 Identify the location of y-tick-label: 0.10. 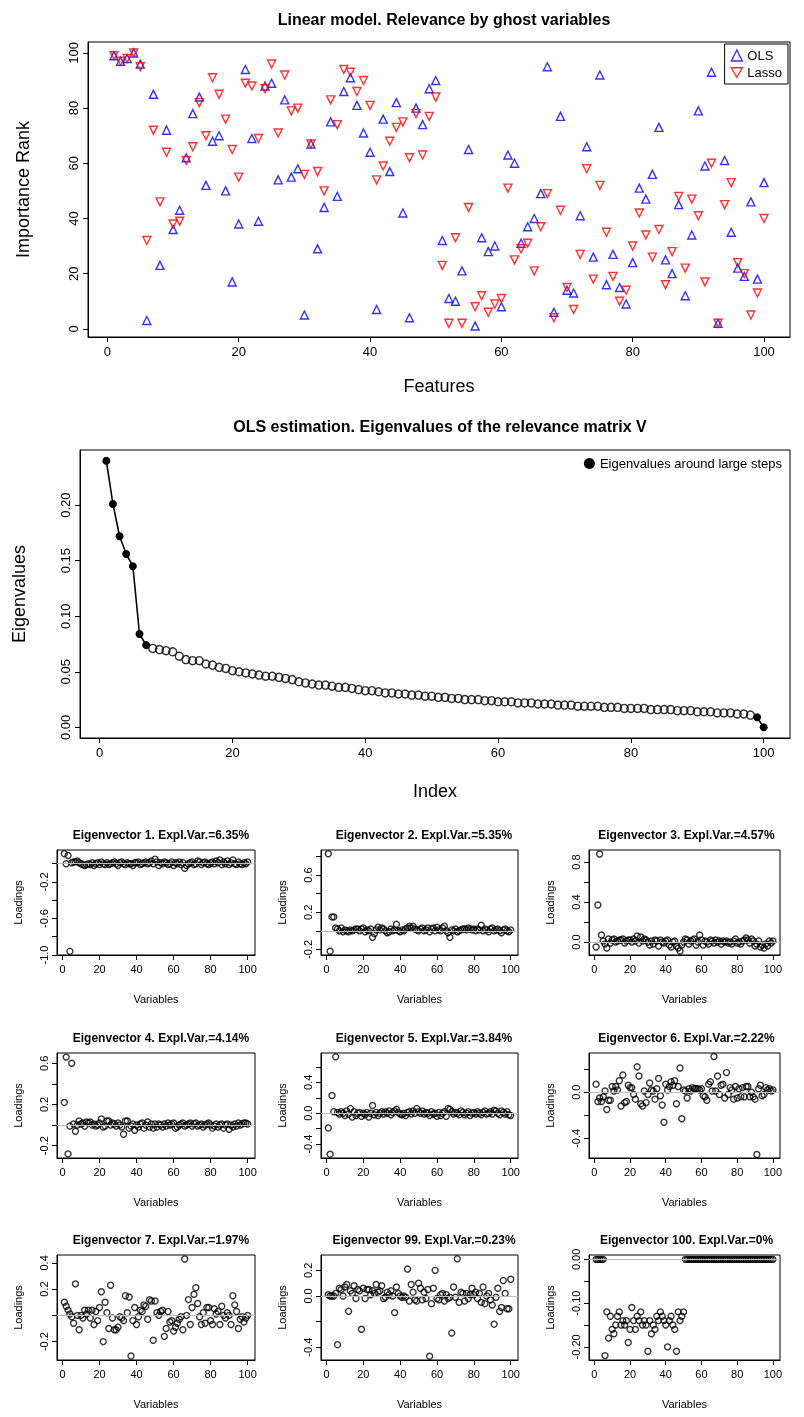
(65, 616).